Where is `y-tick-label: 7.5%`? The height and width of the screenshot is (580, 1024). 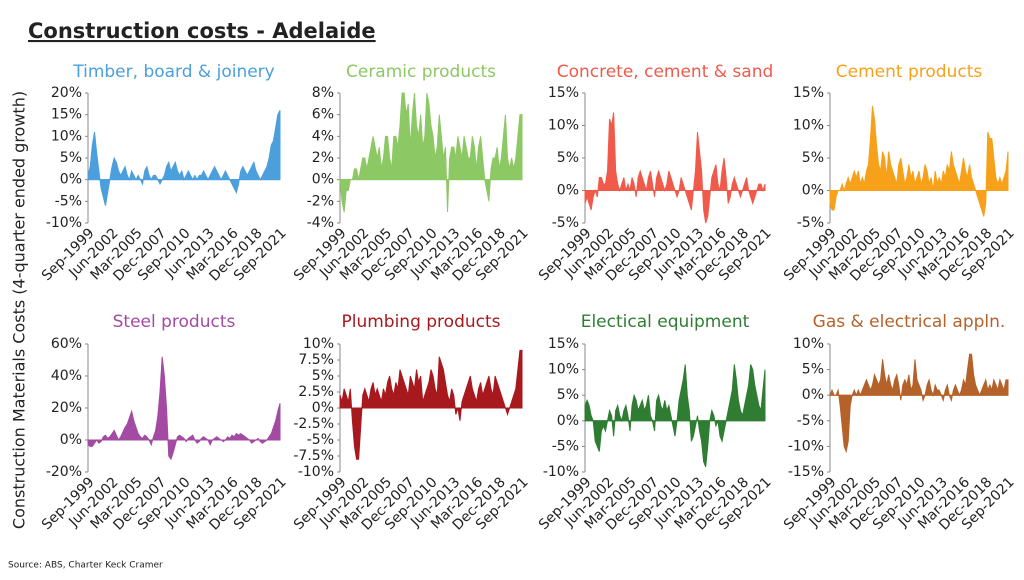
y-tick-label: 7.5% is located at coordinates (316, 360).